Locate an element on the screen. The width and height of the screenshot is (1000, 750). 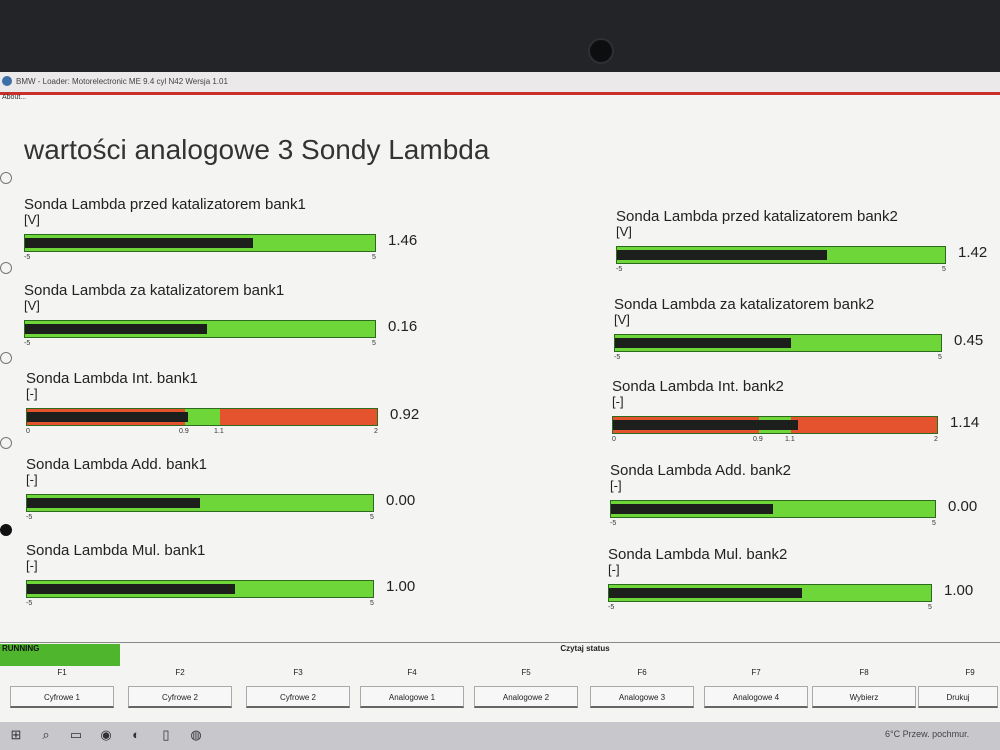
function-key-label: F3 is located at coordinates (298, 672).